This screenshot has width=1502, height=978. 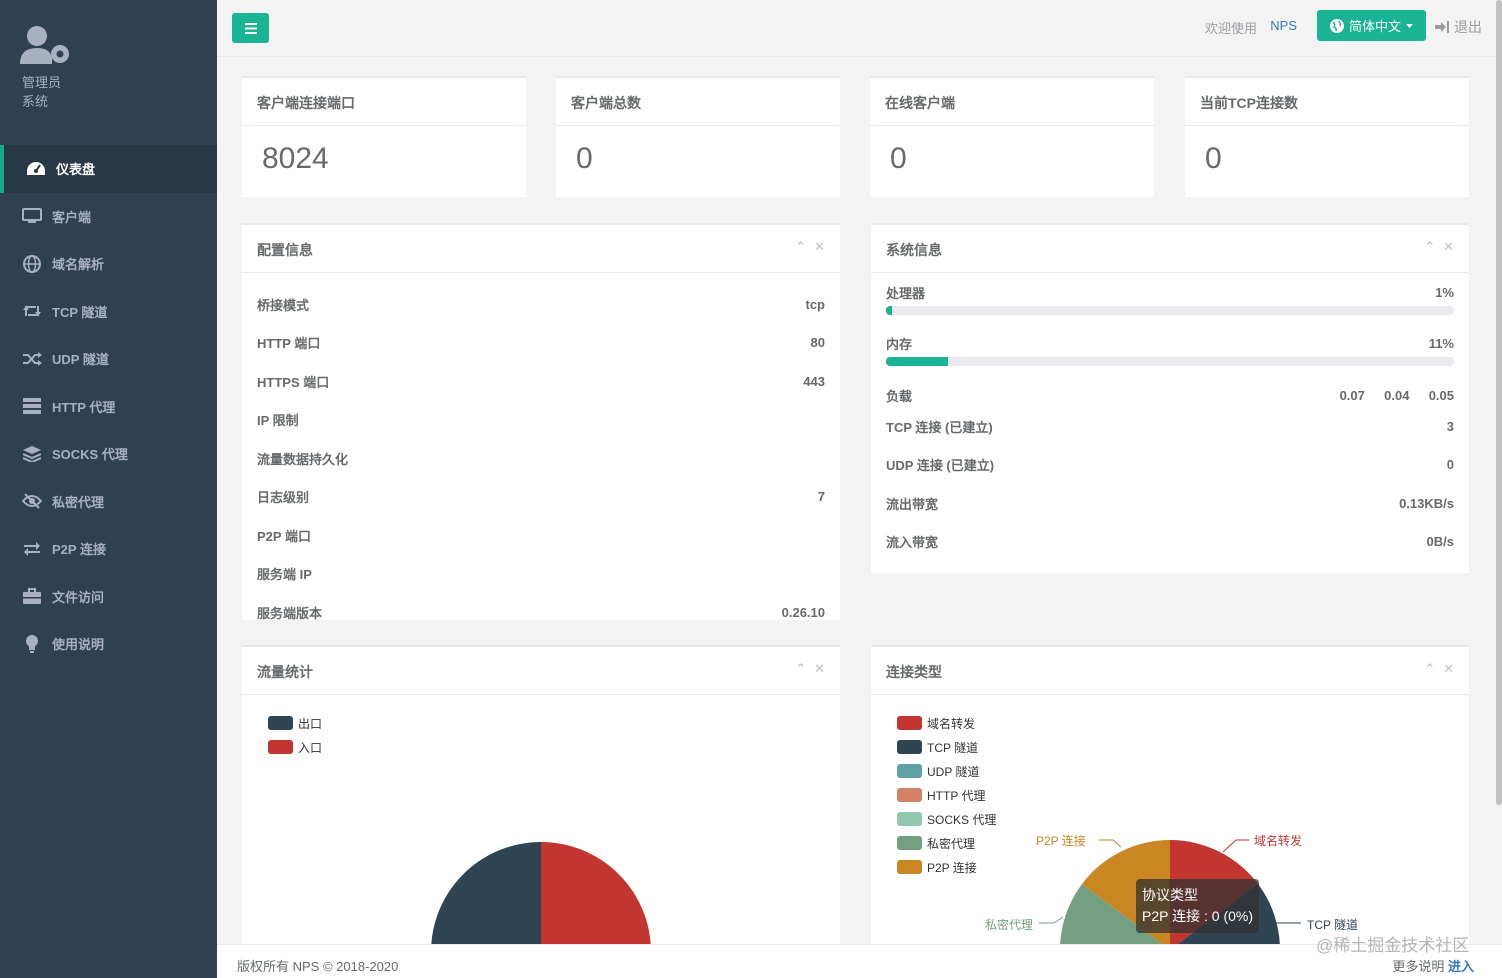 I want to click on pie-leader-domain, so click(x=1235, y=846).